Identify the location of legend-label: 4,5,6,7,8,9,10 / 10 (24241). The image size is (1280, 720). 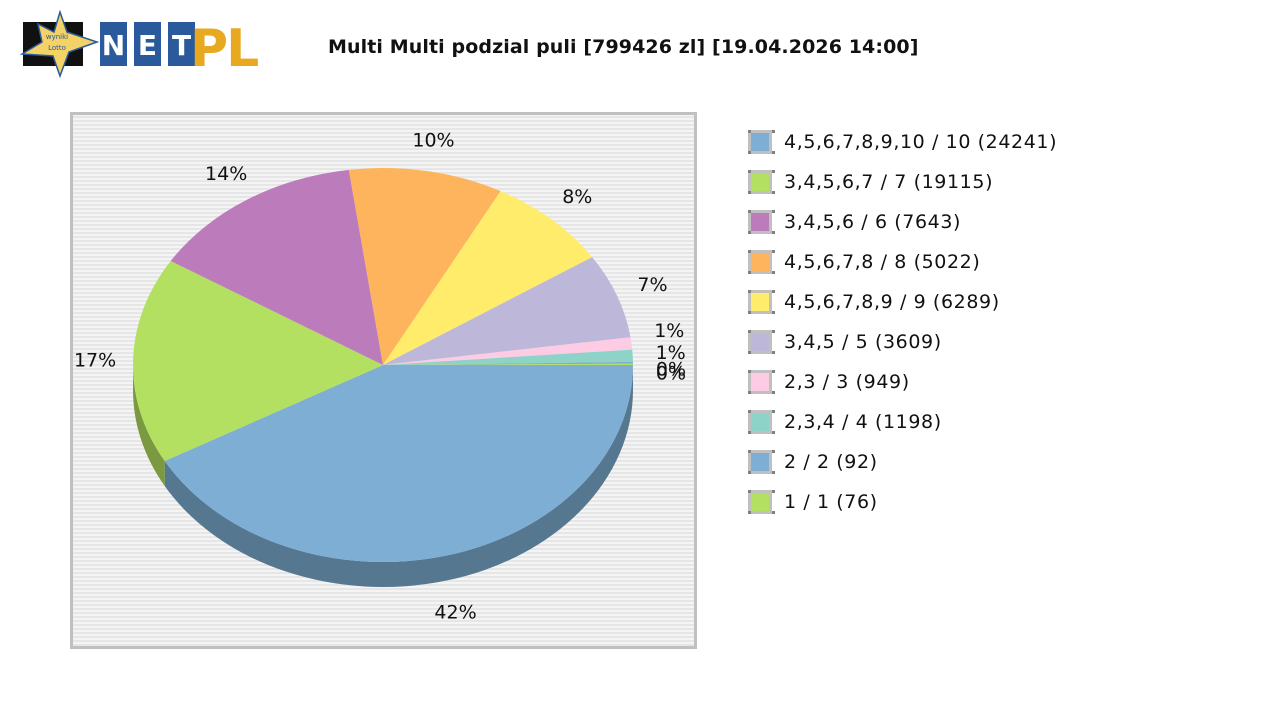
(921, 142).